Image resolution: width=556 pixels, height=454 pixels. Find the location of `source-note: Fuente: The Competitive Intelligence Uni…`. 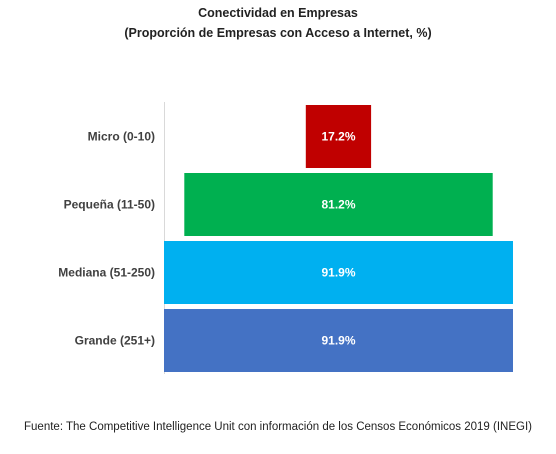

source-note: Fuente: The Competitive Intelligence Uni… is located at coordinates (278, 427).